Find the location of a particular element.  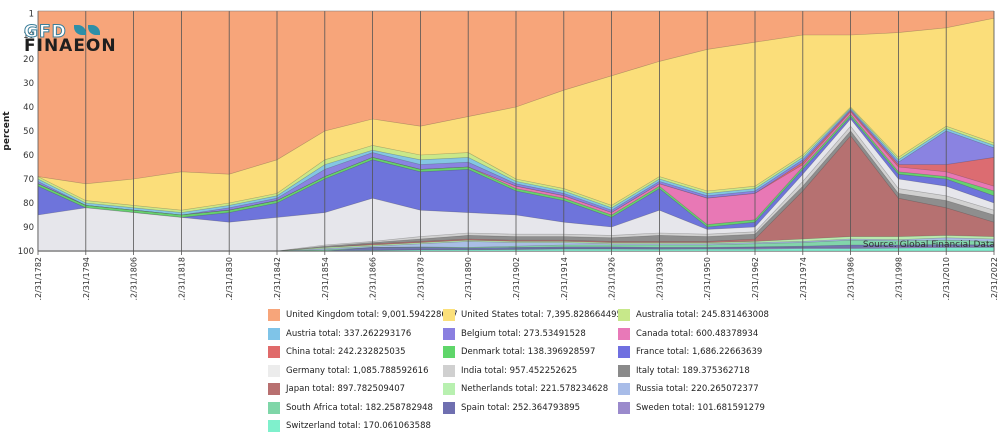

legend-label: Switzerland total: 170.061063588 is located at coordinates (358, 426).